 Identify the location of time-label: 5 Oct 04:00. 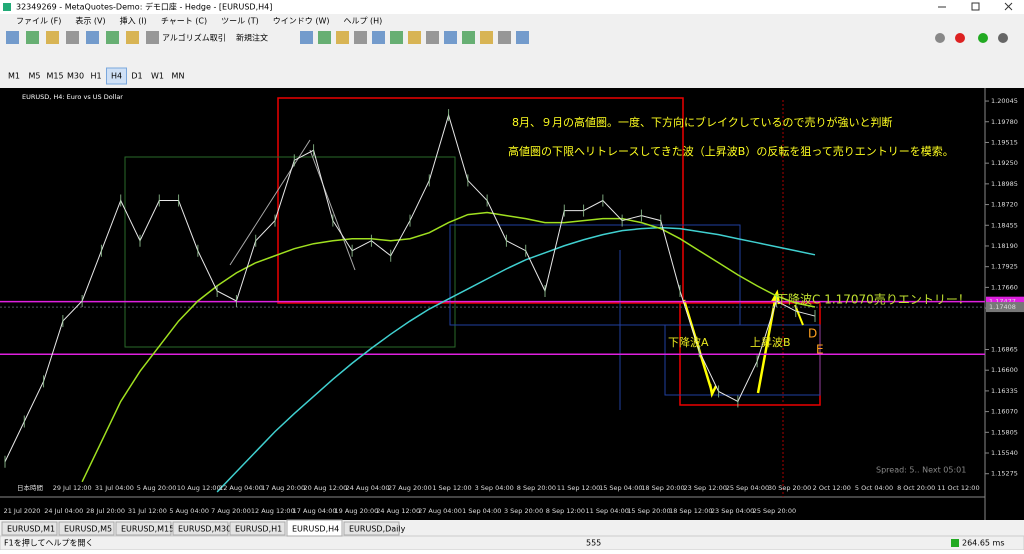
(874, 488).